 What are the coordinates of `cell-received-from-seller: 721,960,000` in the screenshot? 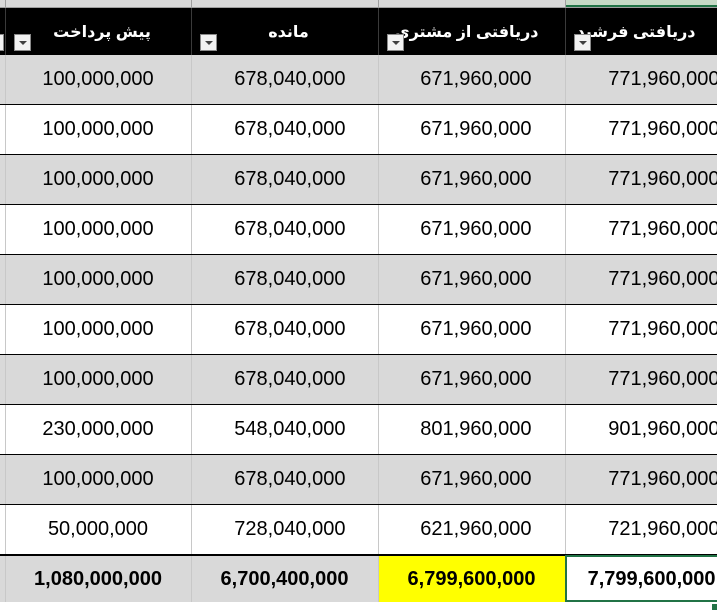 It's located at (641, 530).